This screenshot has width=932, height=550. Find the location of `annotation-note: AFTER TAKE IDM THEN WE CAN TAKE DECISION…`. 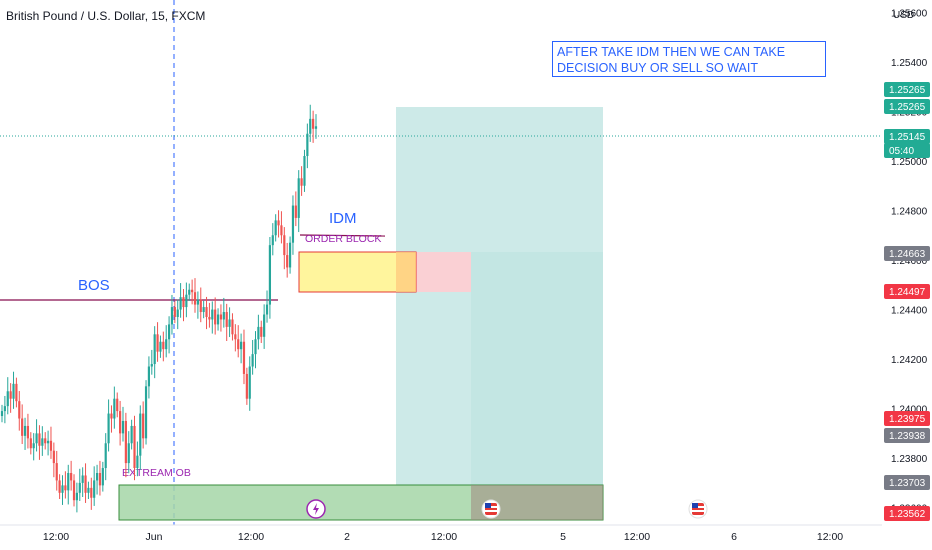

annotation-note: AFTER TAKE IDM THEN WE CAN TAKE DECISION… is located at coordinates (689, 59).